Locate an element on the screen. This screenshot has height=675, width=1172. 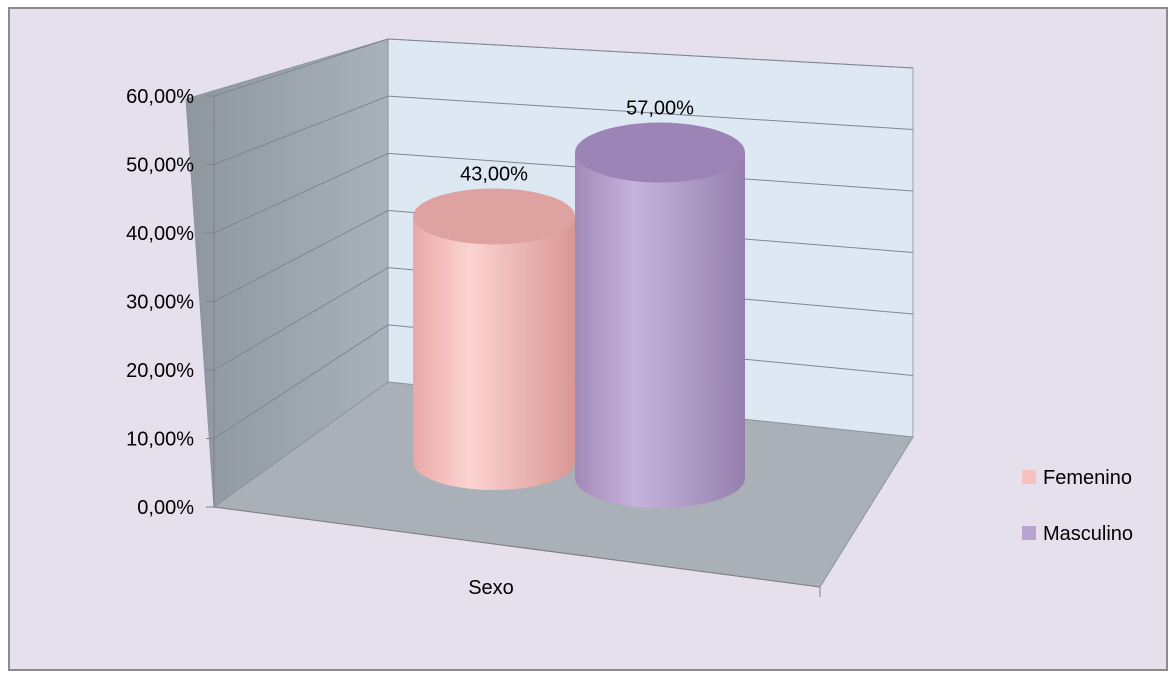
y-tick-label: 50,00% is located at coordinates (160, 166).